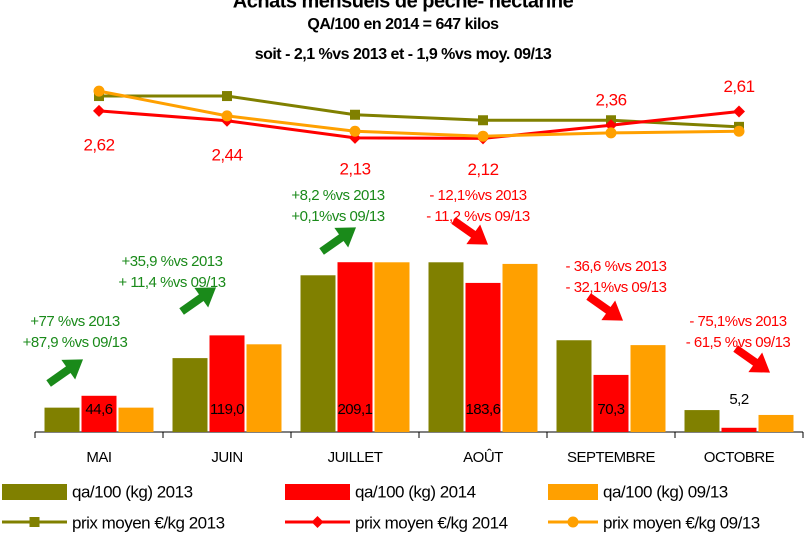 This screenshot has height=534, width=806. What do you see at coordinates (431, 522) in the screenshot?
I see `legend-label: prix moyen €/kg 2014` at bounding box center [431, 522].